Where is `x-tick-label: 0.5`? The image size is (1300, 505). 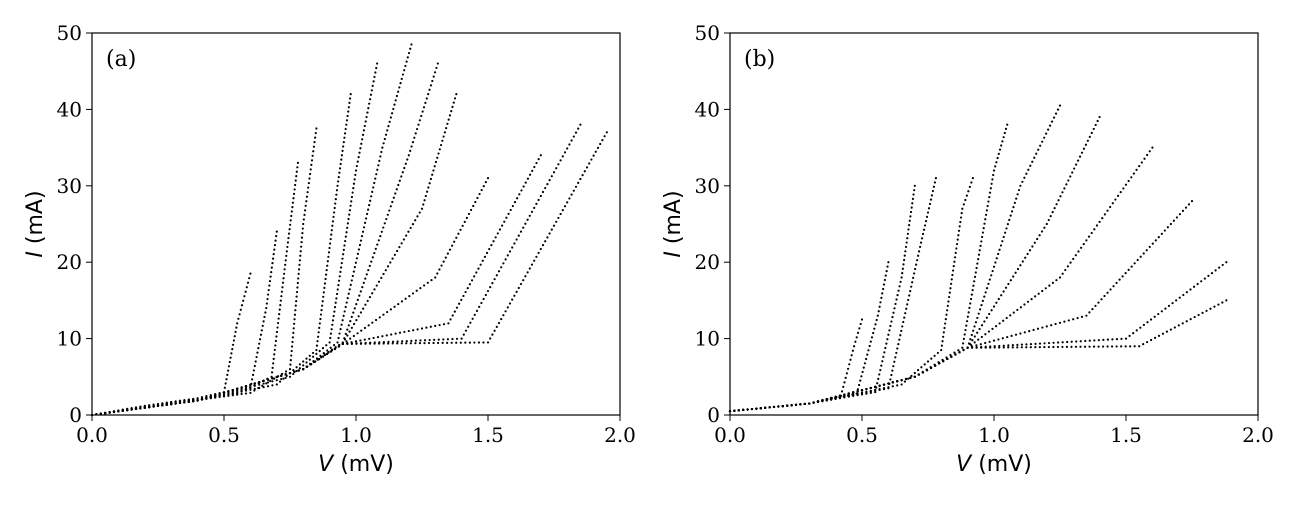
x-tick-label: 0.5 is located at coordinates (862, 435).